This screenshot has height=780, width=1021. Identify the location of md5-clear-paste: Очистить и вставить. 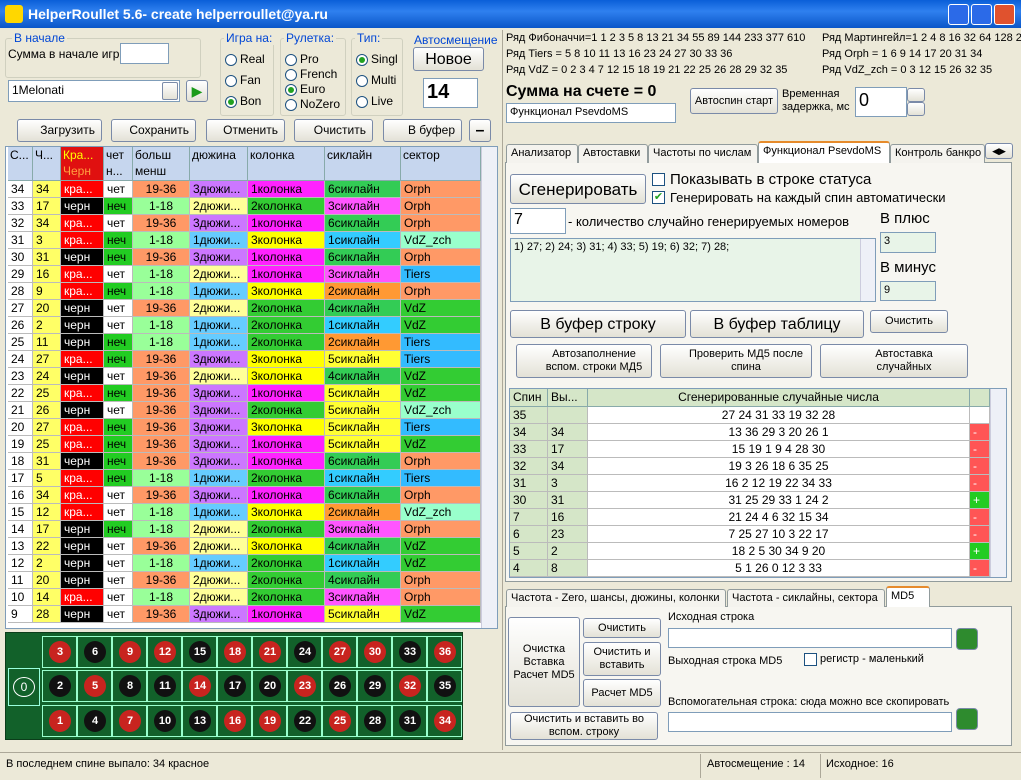
(622, 659).